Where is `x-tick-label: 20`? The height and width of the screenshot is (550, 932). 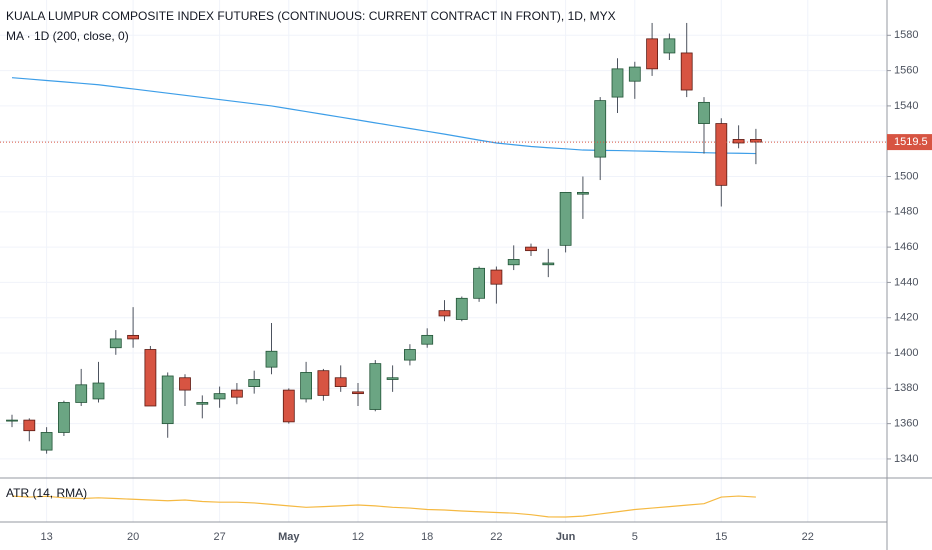
x-tick-label: 20 is located at coordinates (133, 537).